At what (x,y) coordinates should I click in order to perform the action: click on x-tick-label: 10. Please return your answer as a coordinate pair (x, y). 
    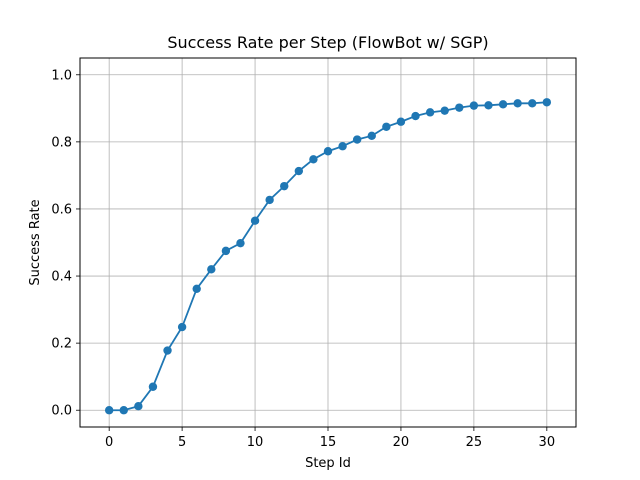
    Looking at the image, I should click on (255, 442).